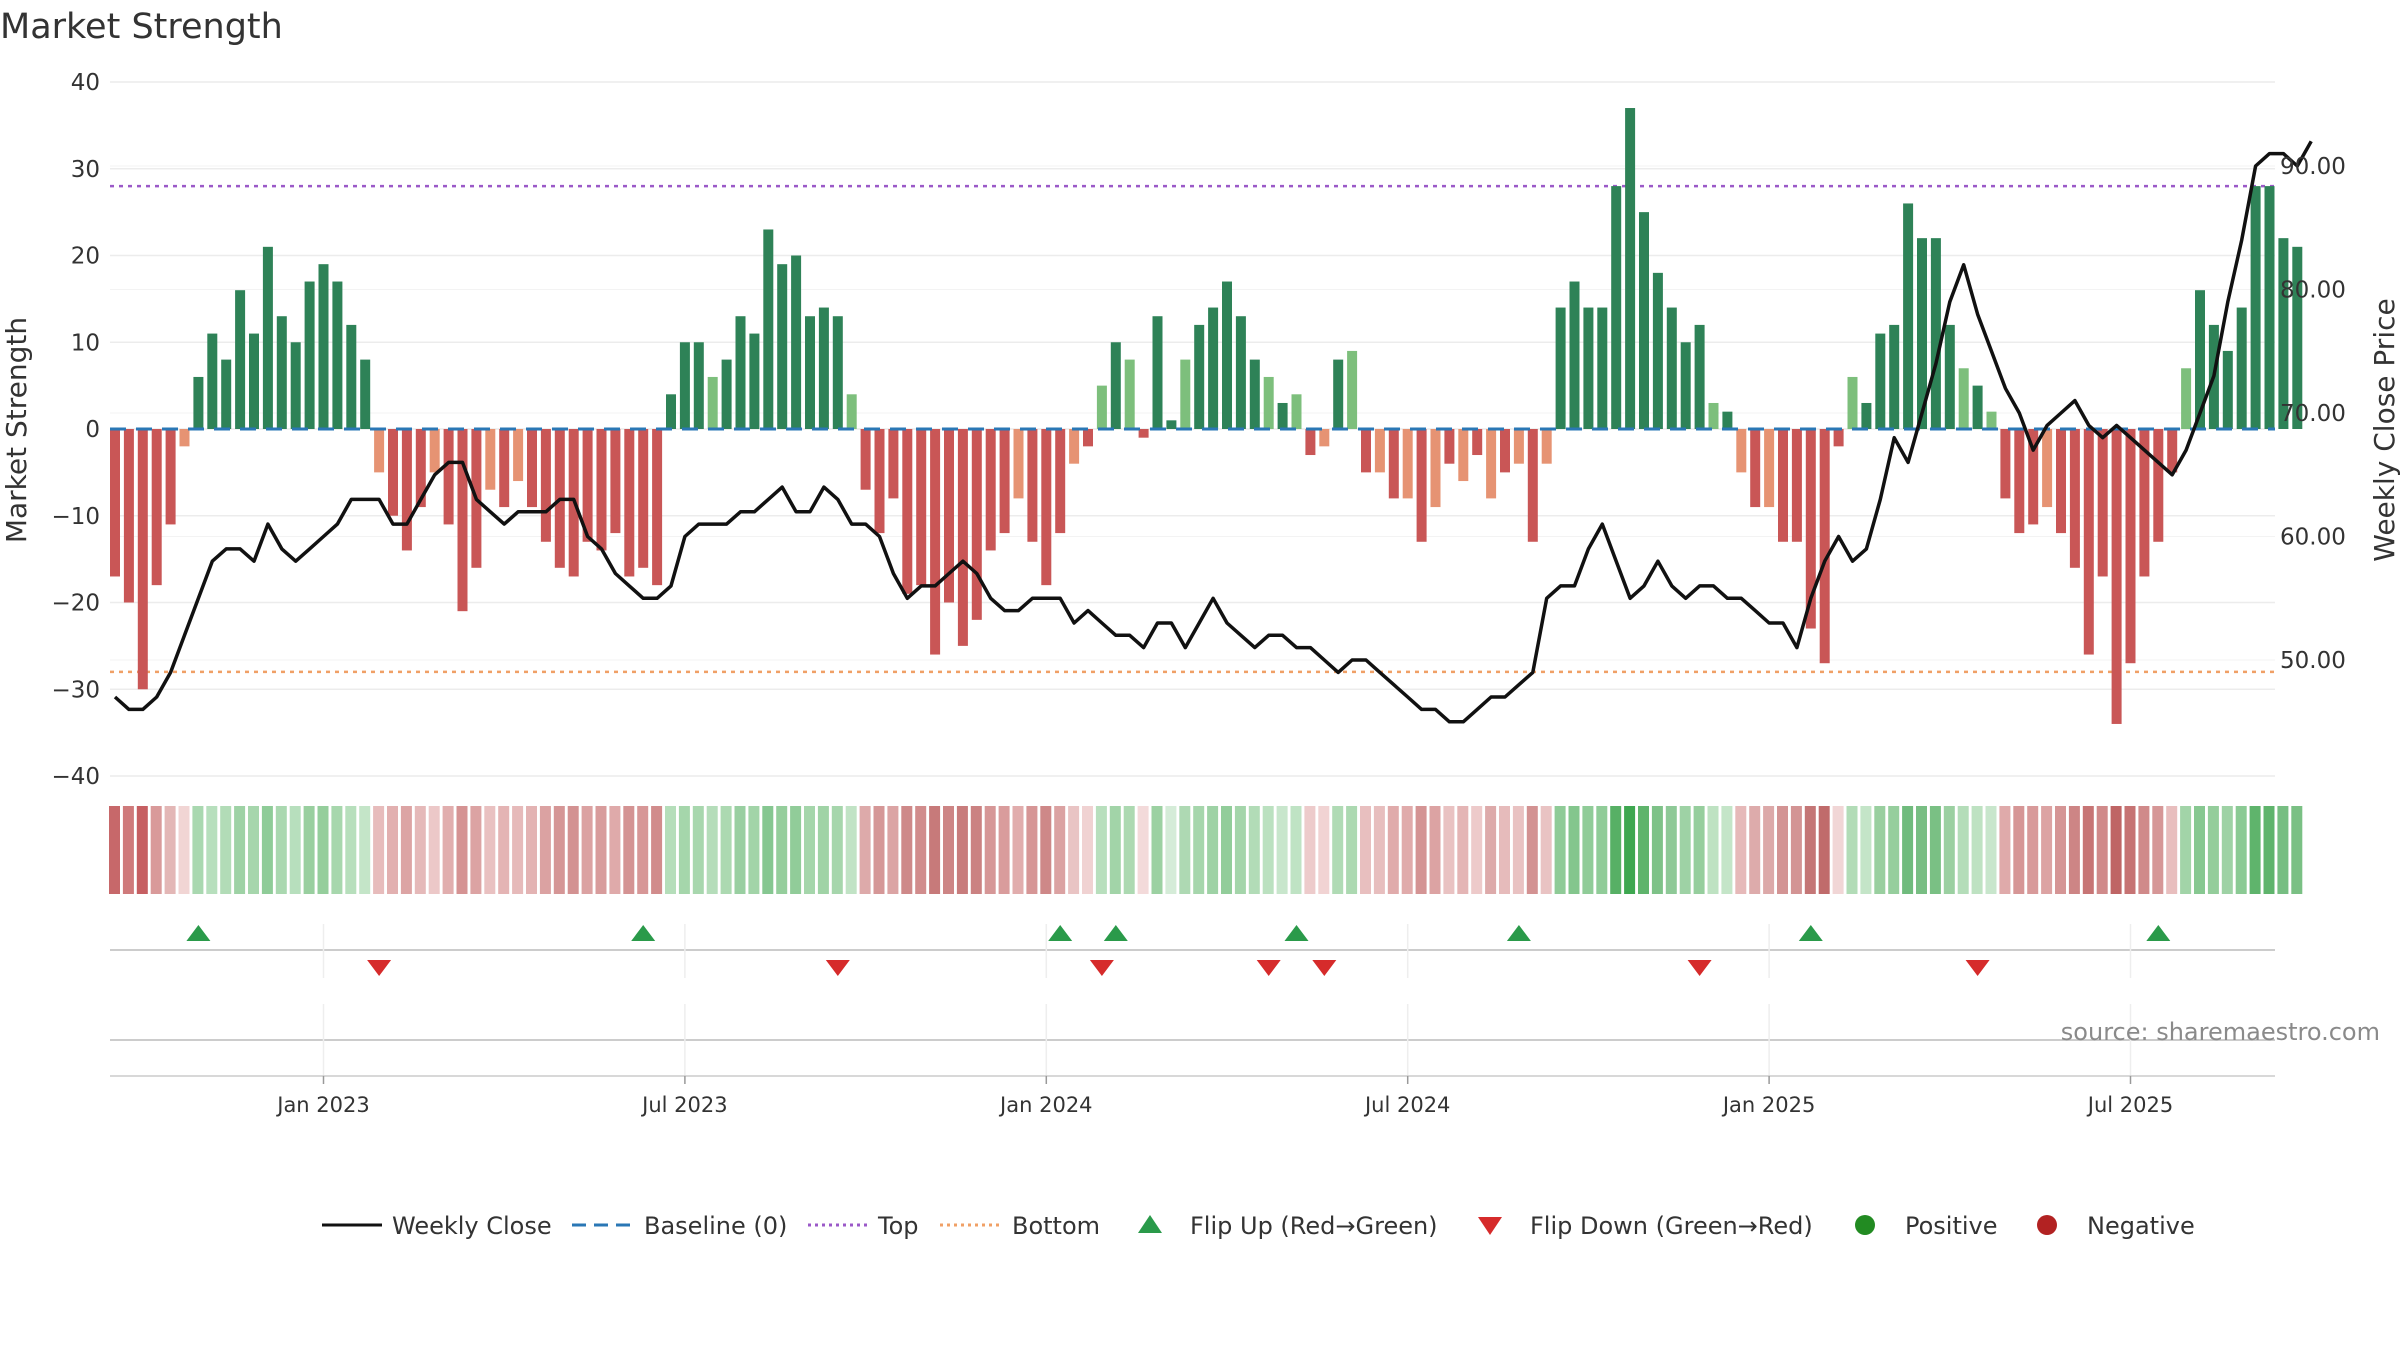 This screenshot has height=1350, width=2400. What do you see at coordinates (1951, 1226) in the screenshot?
I see `legend-label: Positive` at bounding box center [1951, 1226].